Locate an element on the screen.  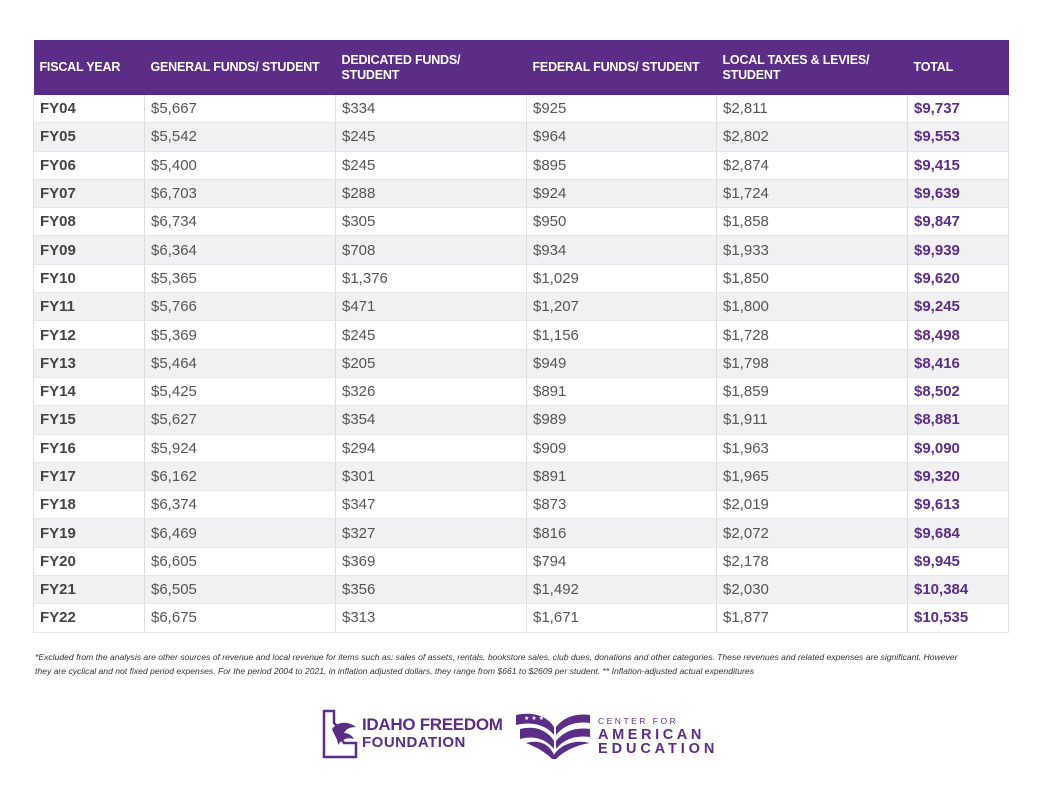
federal-funds-cell: $1,671 is located at coordinates (621, 618).